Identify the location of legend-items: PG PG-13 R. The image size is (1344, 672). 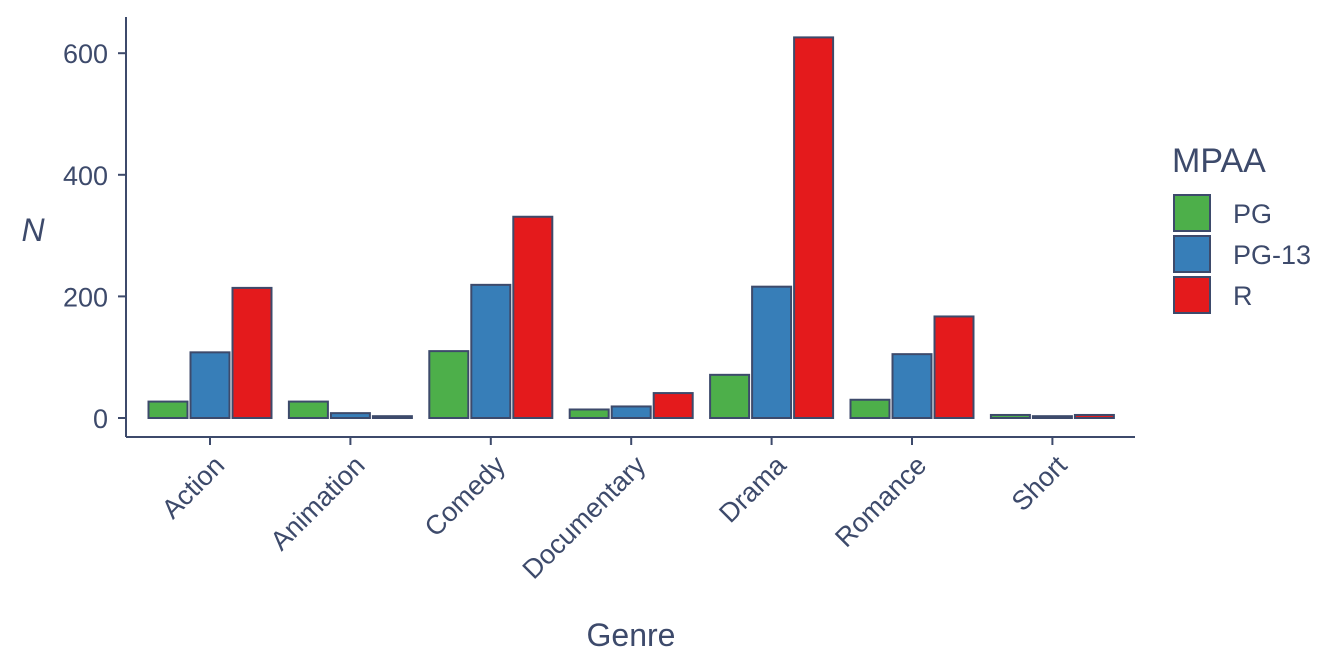
(1242, 254).